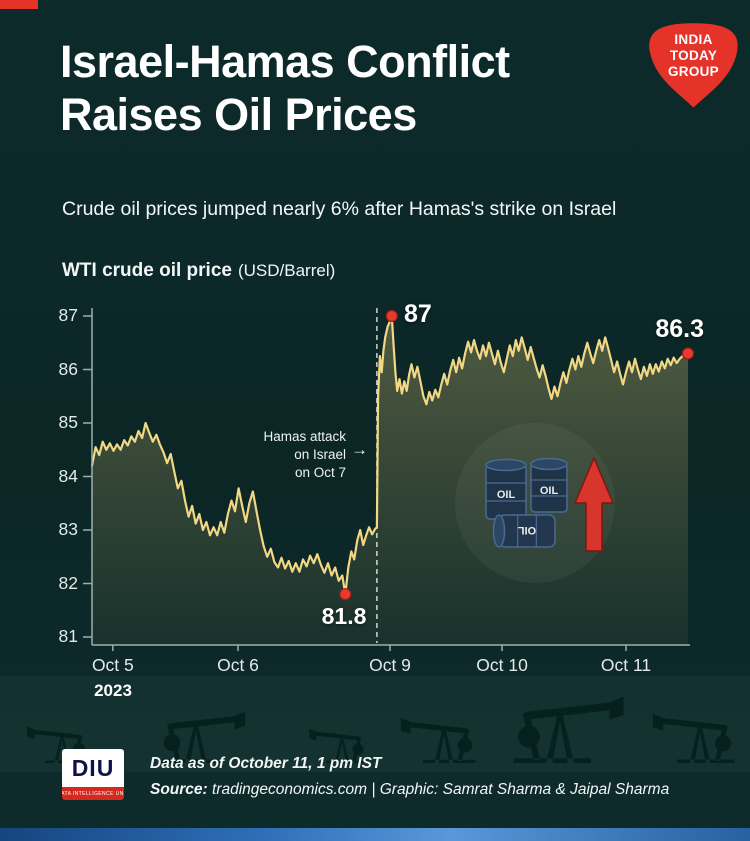  What do you see at coordinates (68, 636) in the screenshot?
I see `y-tick-label: 81` at bounding box center [68, 636].